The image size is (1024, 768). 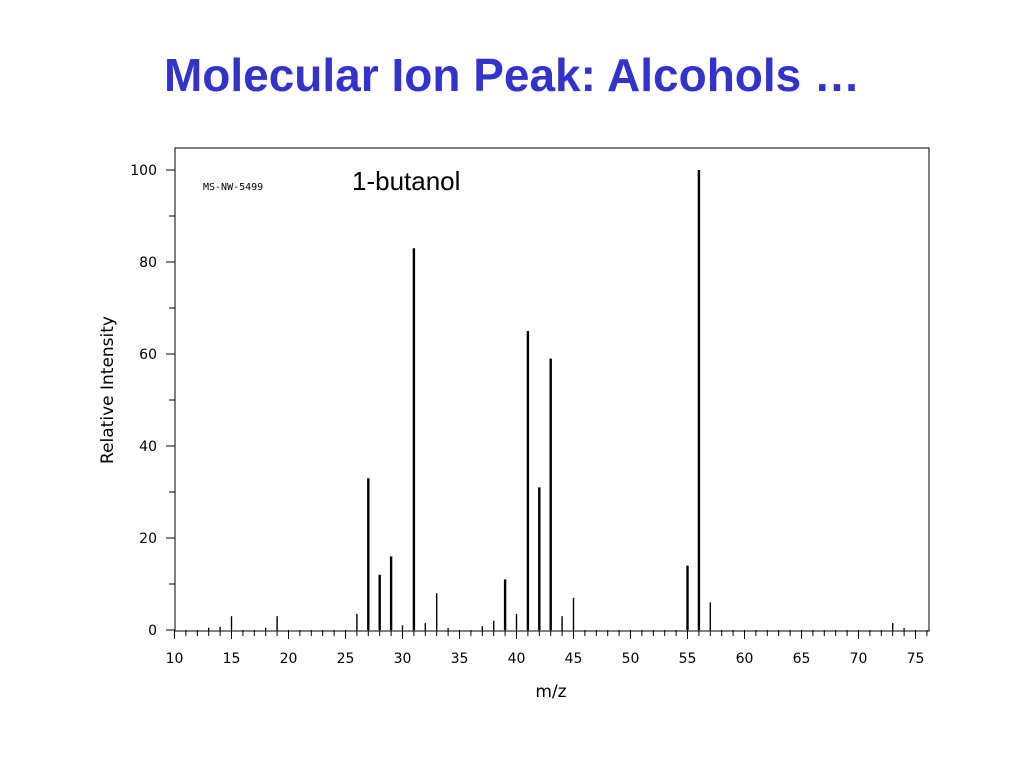 What do you see at coordinates (152, 401) in the screenshot?
I see `y-axis: 0 20 40 60 80 100` at bounding box center [152, 401].